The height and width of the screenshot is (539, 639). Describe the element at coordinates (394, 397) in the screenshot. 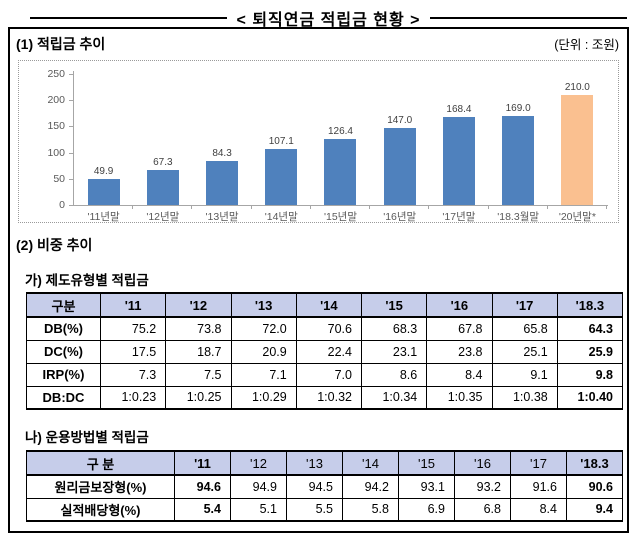

I see `value-cell: 1:0.34` at that location.